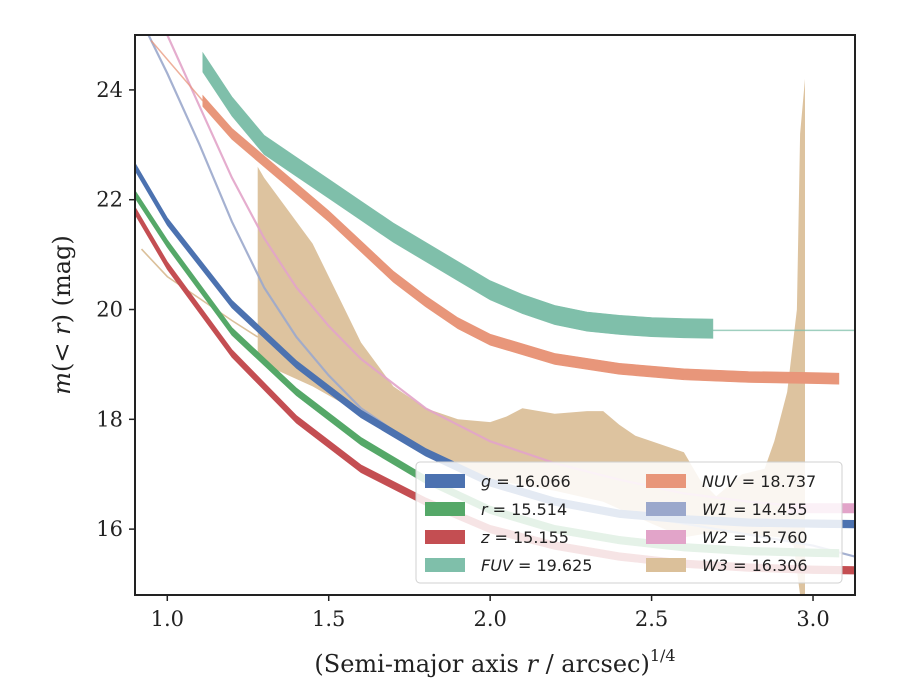 This screenshot has width=900, height=700. I want to click on legend-label: W3 = 16.306, so click(755, 565).